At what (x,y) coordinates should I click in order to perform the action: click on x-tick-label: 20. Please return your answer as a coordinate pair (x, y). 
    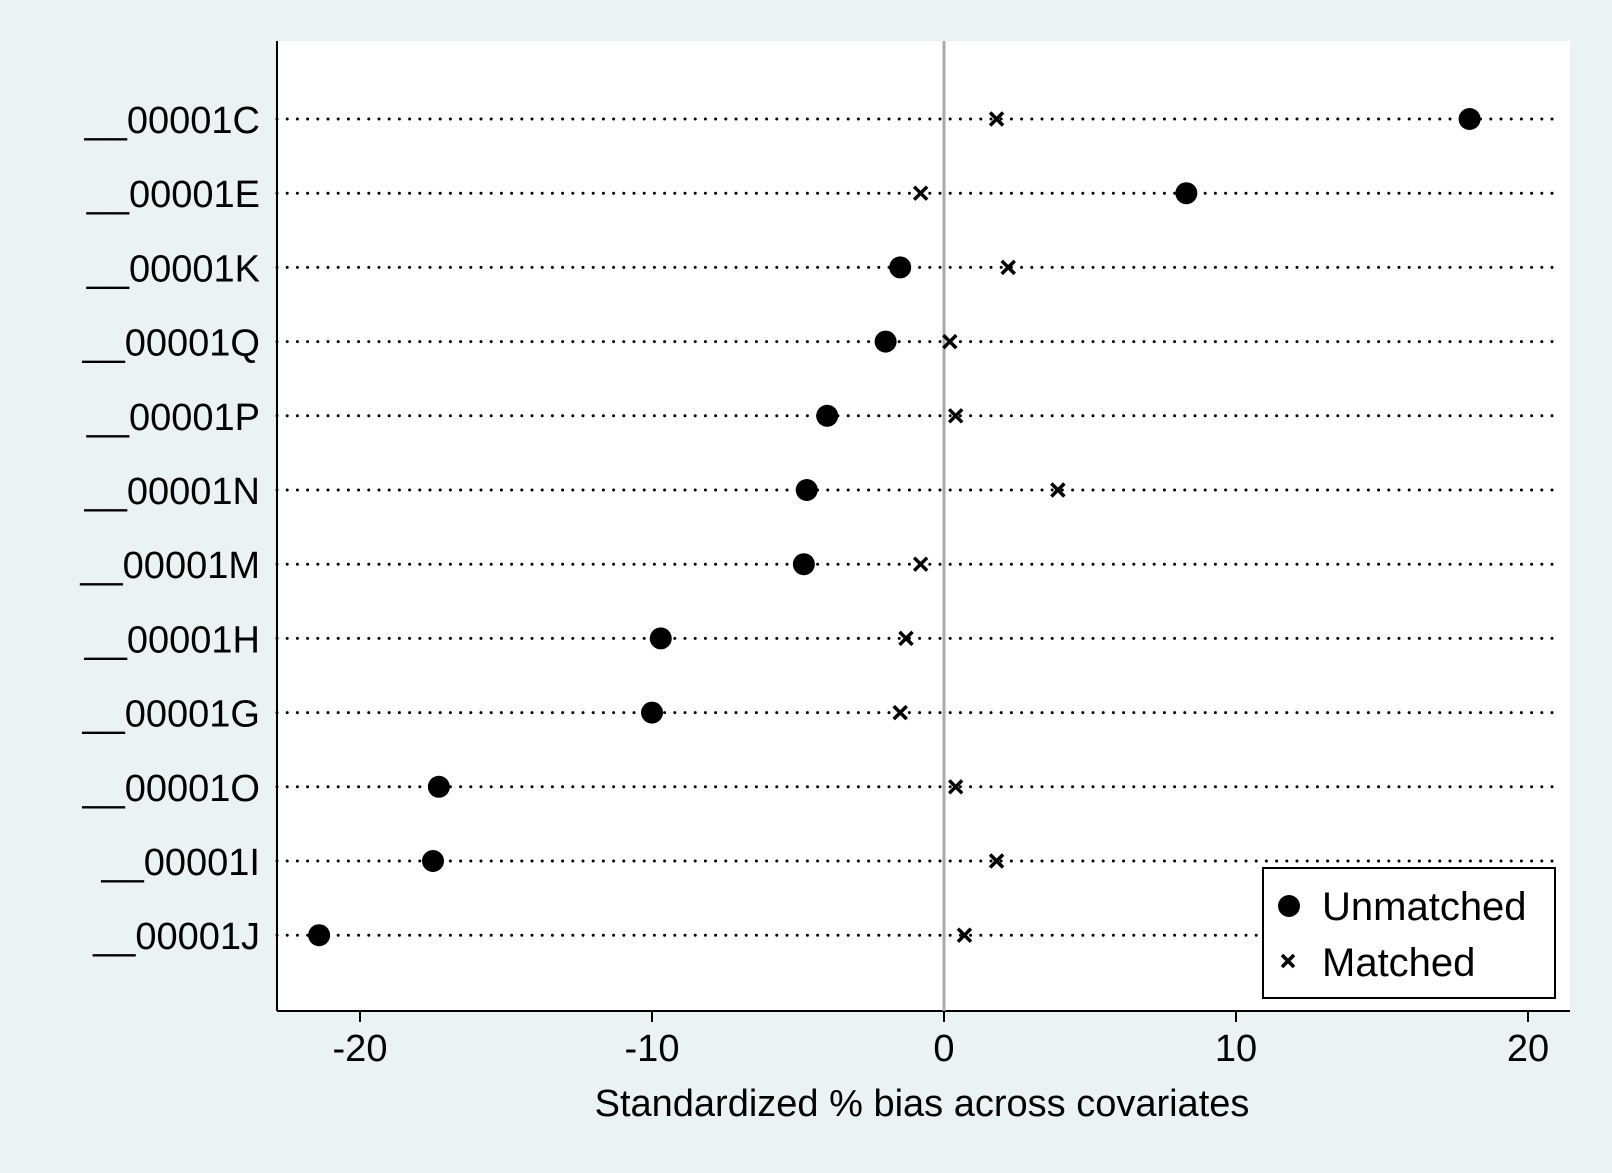
    Looking at the image, I should click on (1528, 1049).